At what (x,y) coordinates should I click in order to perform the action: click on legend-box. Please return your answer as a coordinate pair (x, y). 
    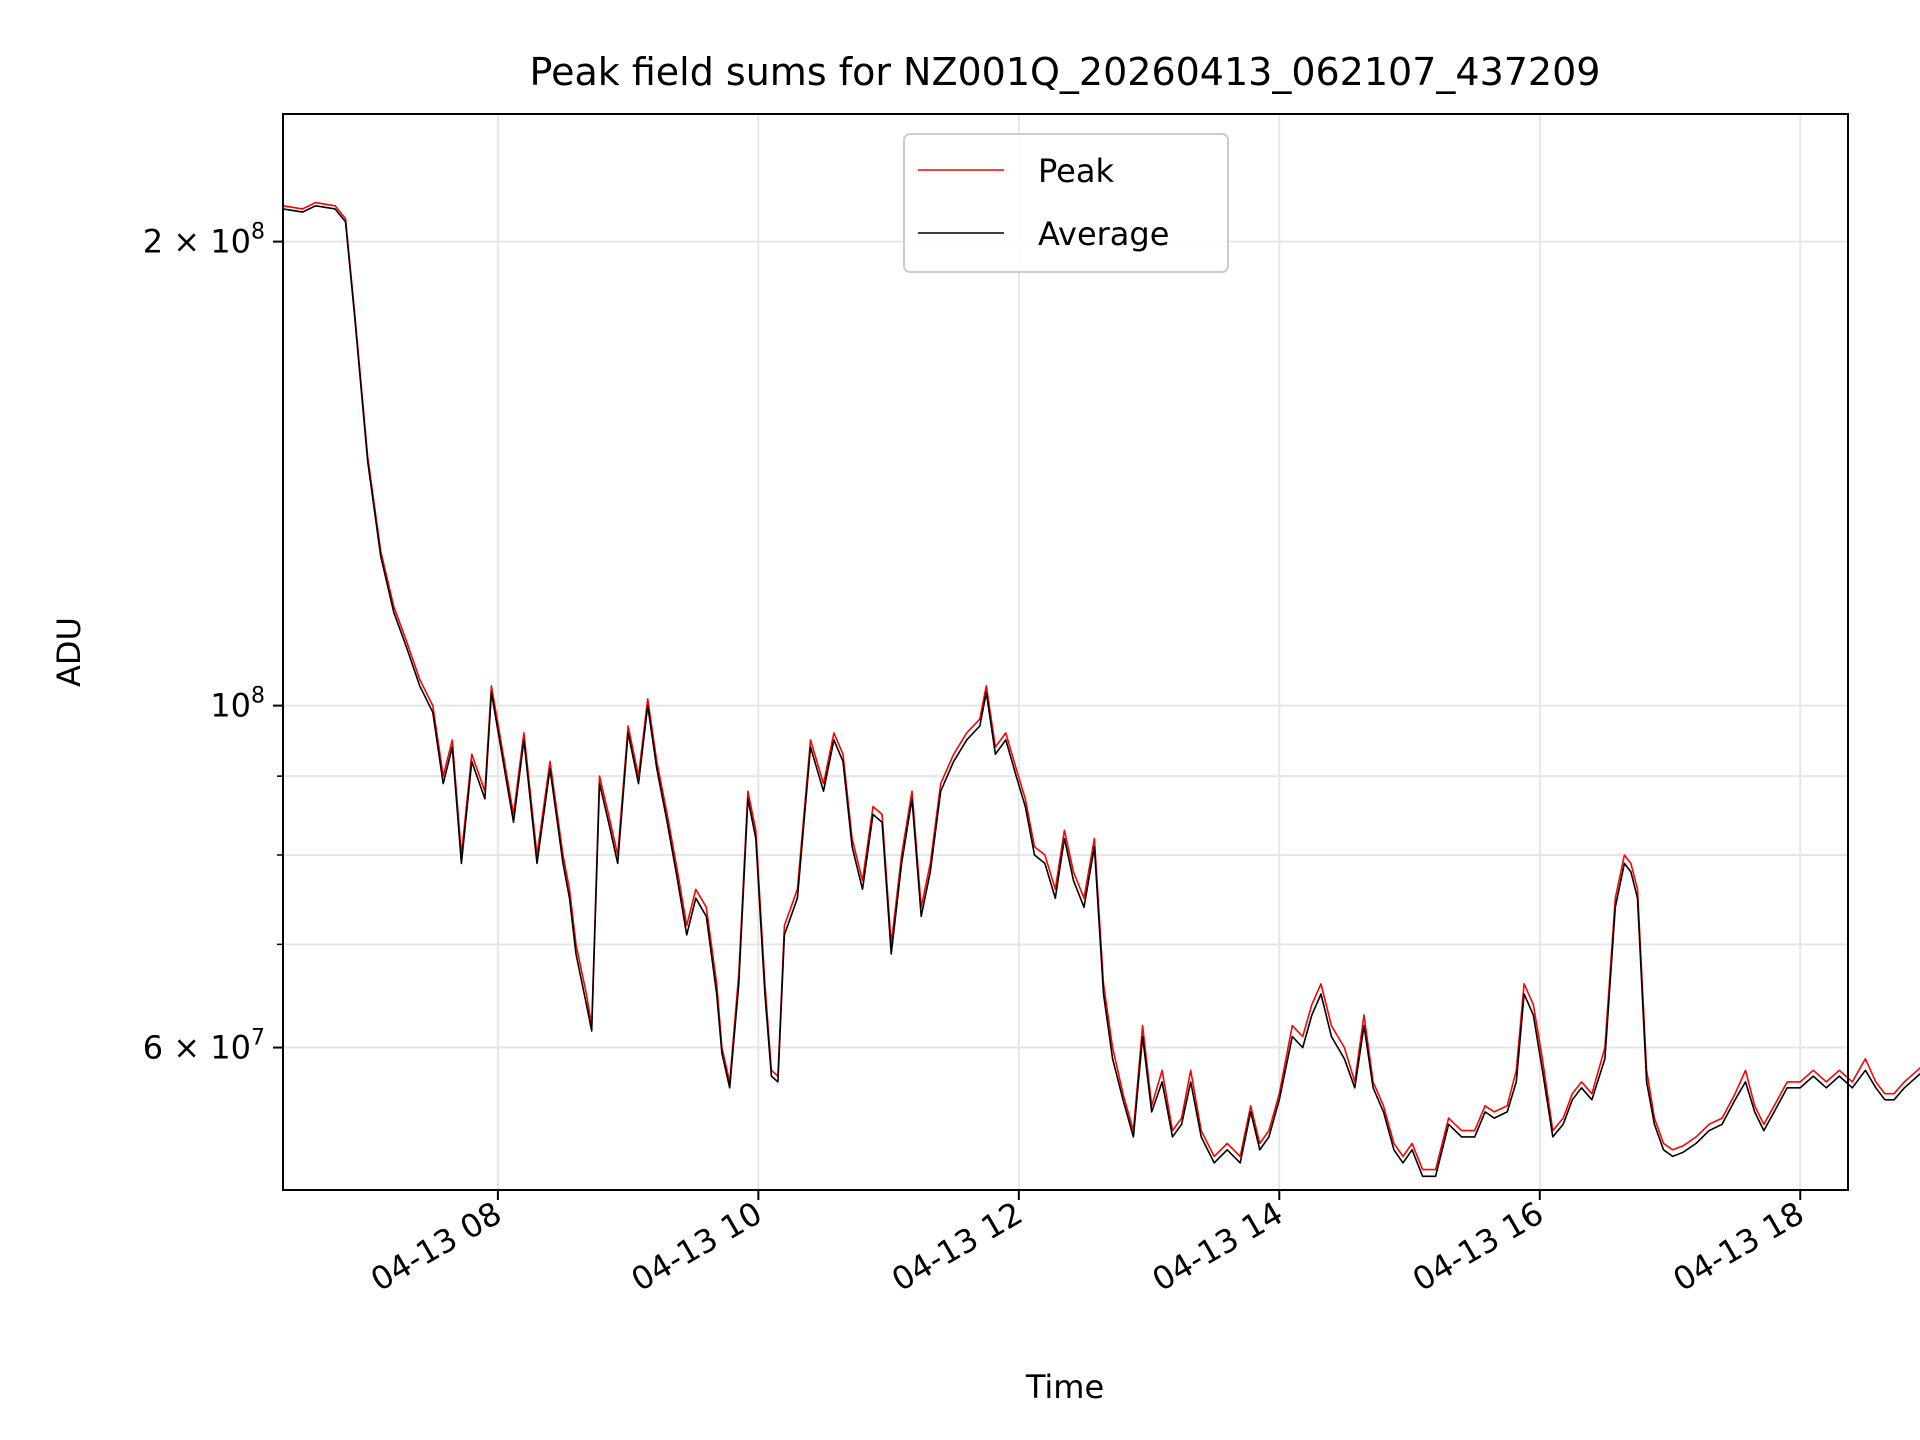
    Looking at the image, I should click on (1066, 203).